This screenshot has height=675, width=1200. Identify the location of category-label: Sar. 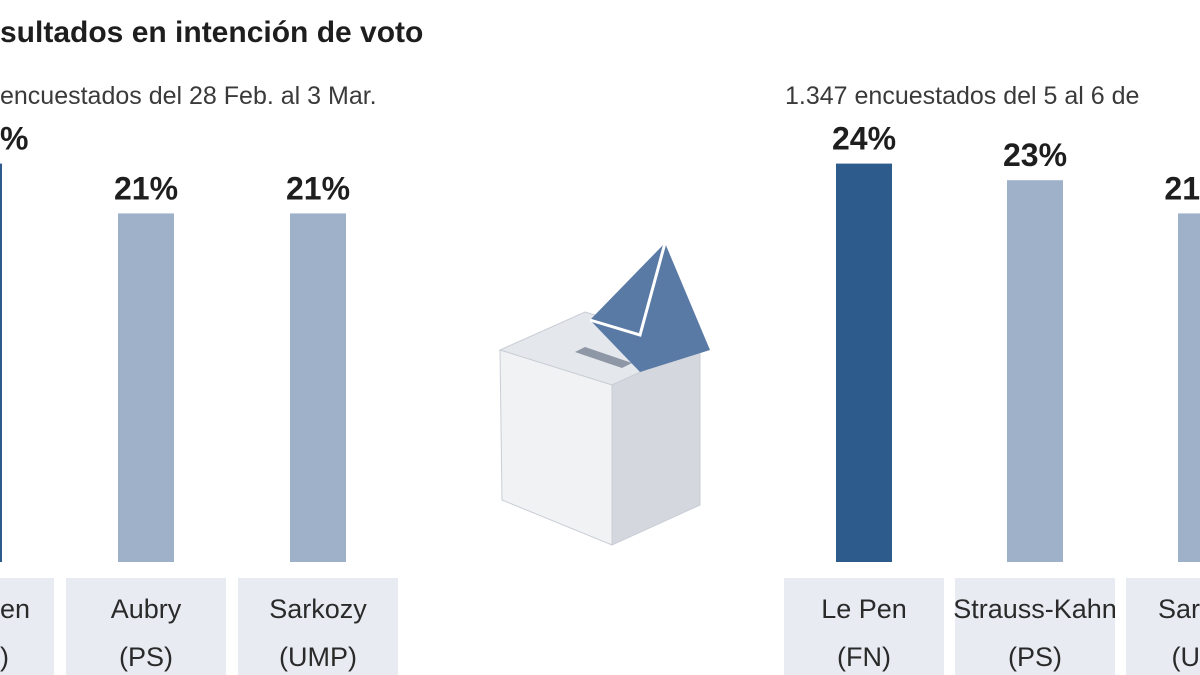
(1179, 609).